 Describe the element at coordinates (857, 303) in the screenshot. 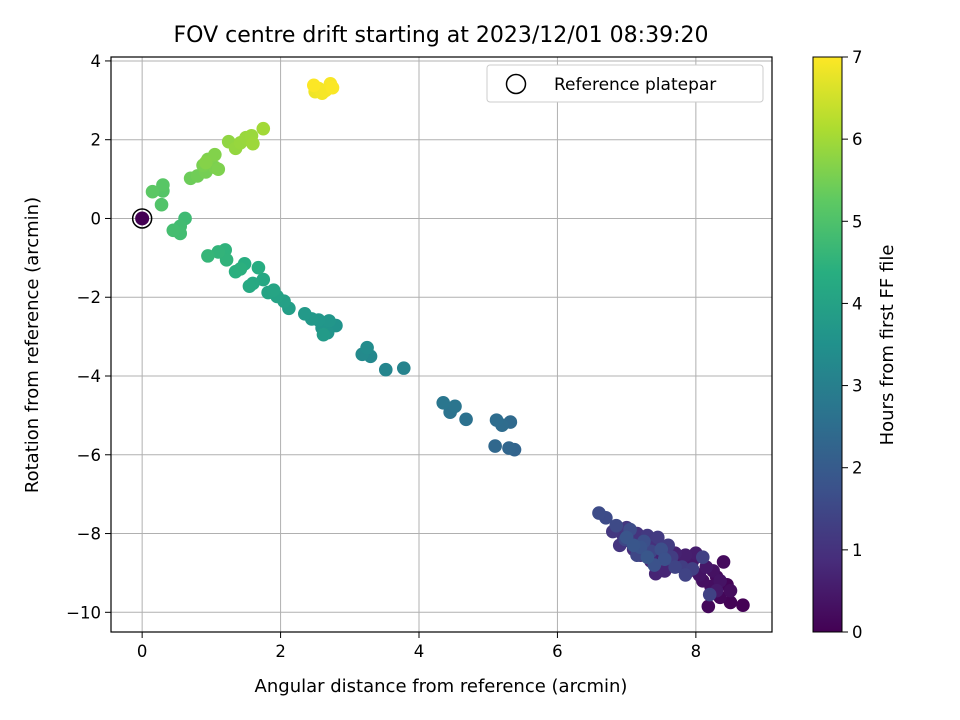

I see `colorbar-tick-label: 4` at that location.